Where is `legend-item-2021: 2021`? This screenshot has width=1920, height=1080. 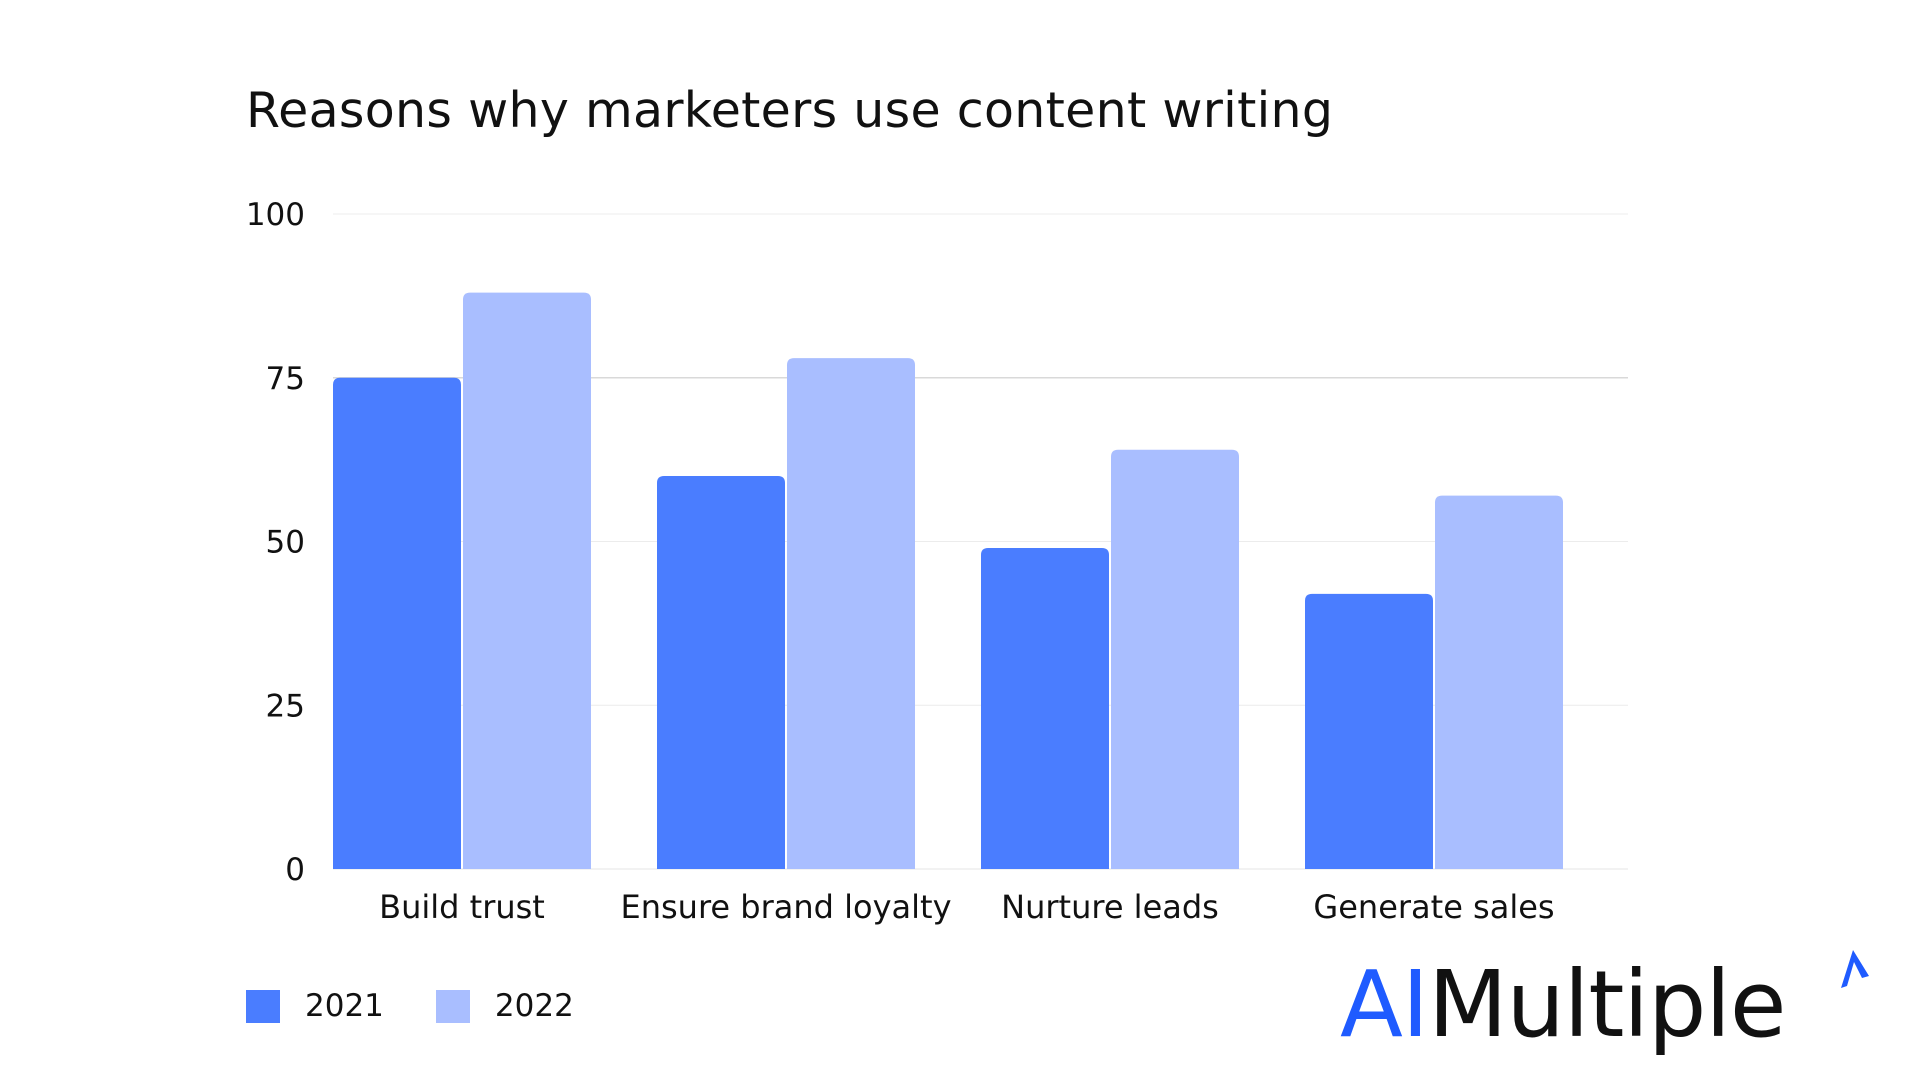
legend-item-2021: 2021 is located at coordinates (315, 1006).